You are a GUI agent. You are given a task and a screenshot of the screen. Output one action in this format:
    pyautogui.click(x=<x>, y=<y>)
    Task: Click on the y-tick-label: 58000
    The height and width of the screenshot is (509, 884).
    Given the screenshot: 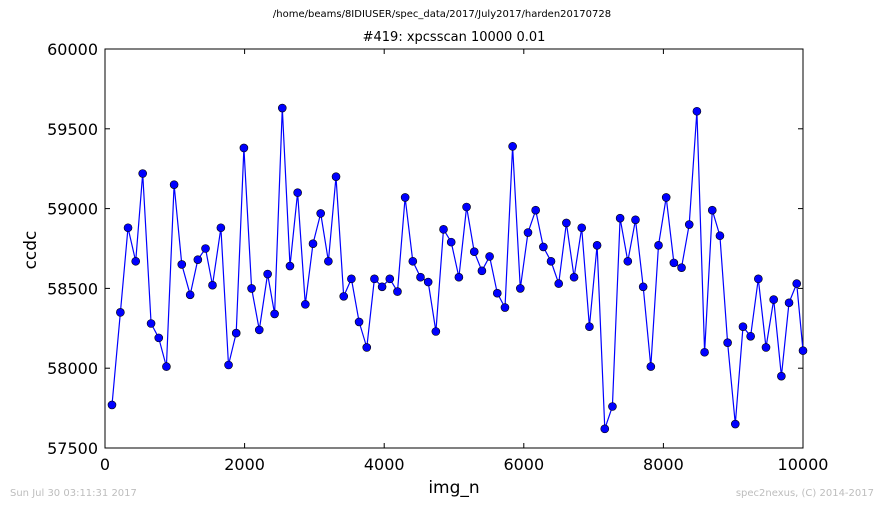 What is the action you would take?
    pyautogui.click(x=72, y=368)
    